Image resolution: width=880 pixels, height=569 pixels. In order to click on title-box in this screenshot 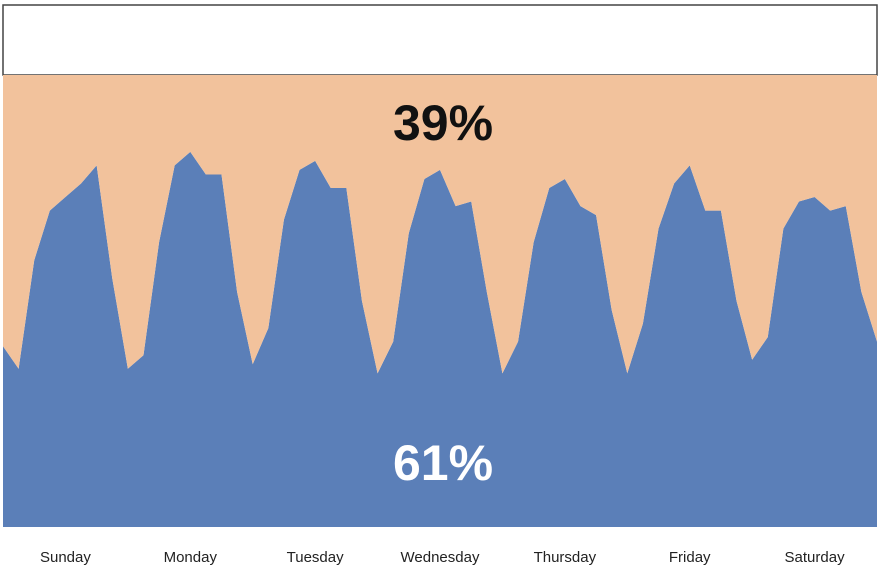, I will do `click(440, 40)`.